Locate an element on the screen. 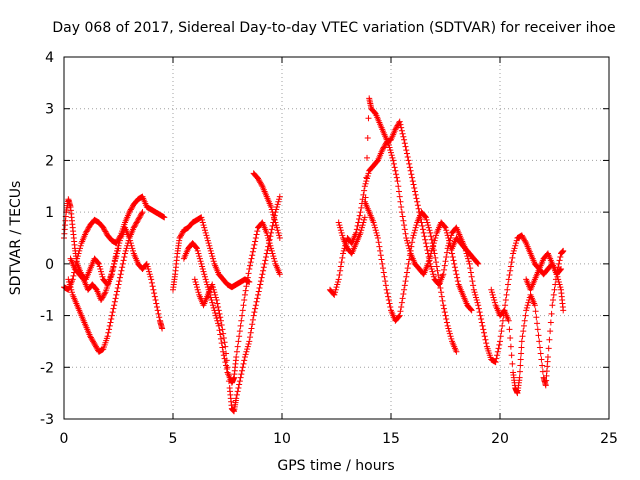 This screenshot has height=480, width=640. series-track-d is located at coordinates (94, 274).